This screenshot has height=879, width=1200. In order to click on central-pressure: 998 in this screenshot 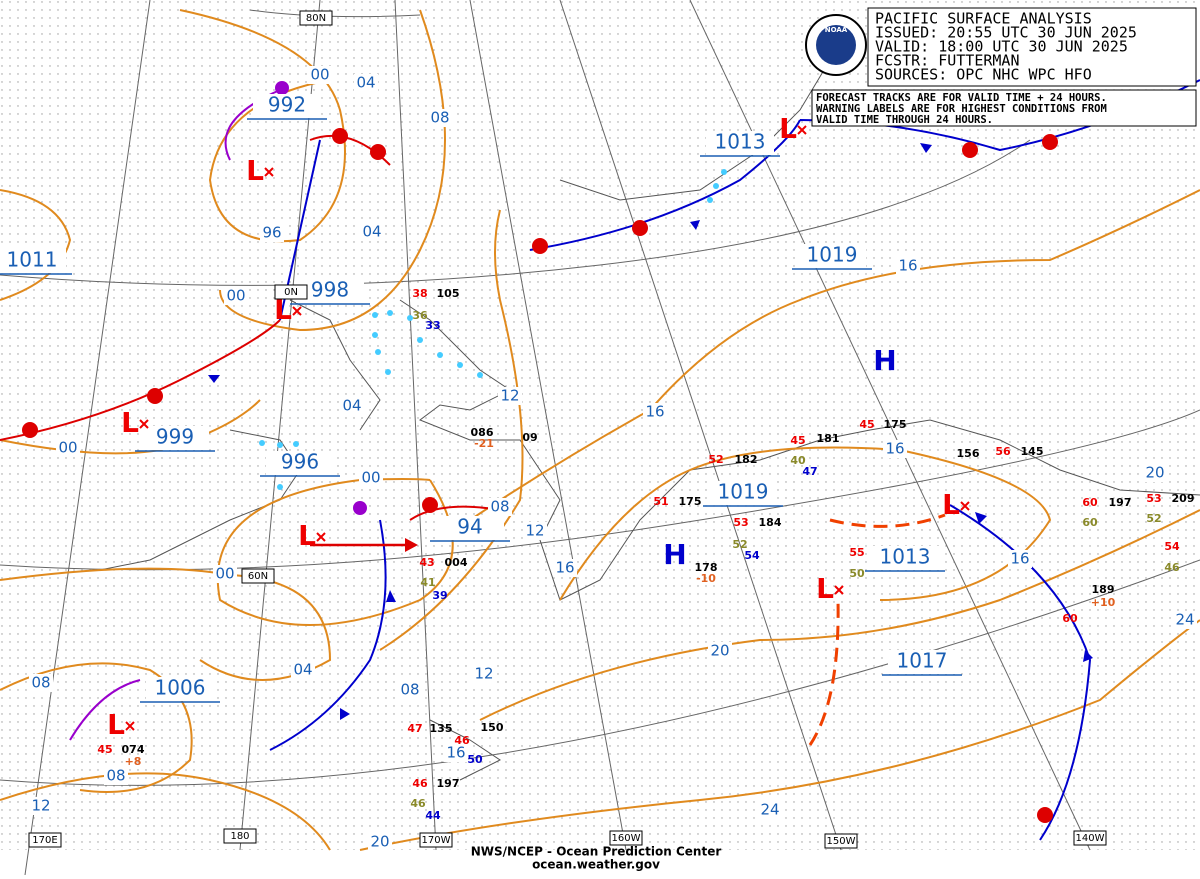, I will do `click(330, 290)`.